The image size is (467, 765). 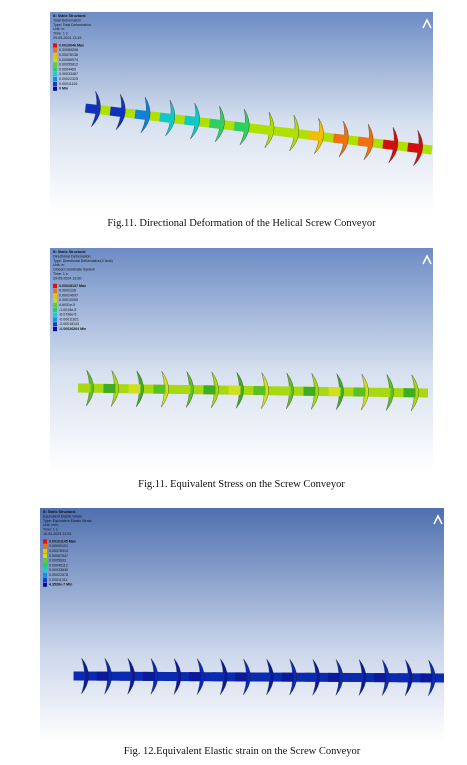 I want to click on header-line: Total Deformation, so click(x=67, y=20).